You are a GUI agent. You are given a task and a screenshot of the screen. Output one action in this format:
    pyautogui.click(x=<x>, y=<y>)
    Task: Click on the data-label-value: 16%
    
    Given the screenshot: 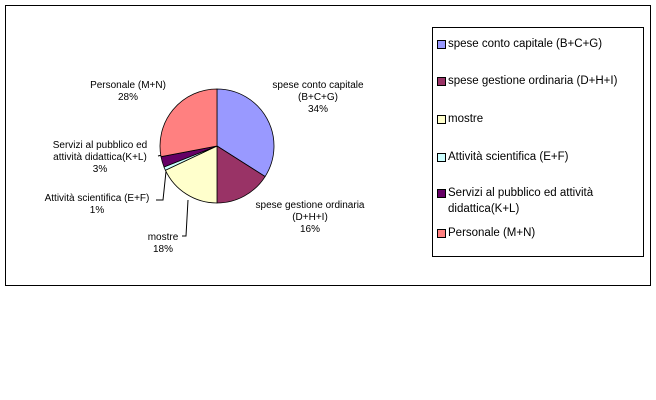 What is the action you would take?
    pyautogui.click(x=309, y=229)
    